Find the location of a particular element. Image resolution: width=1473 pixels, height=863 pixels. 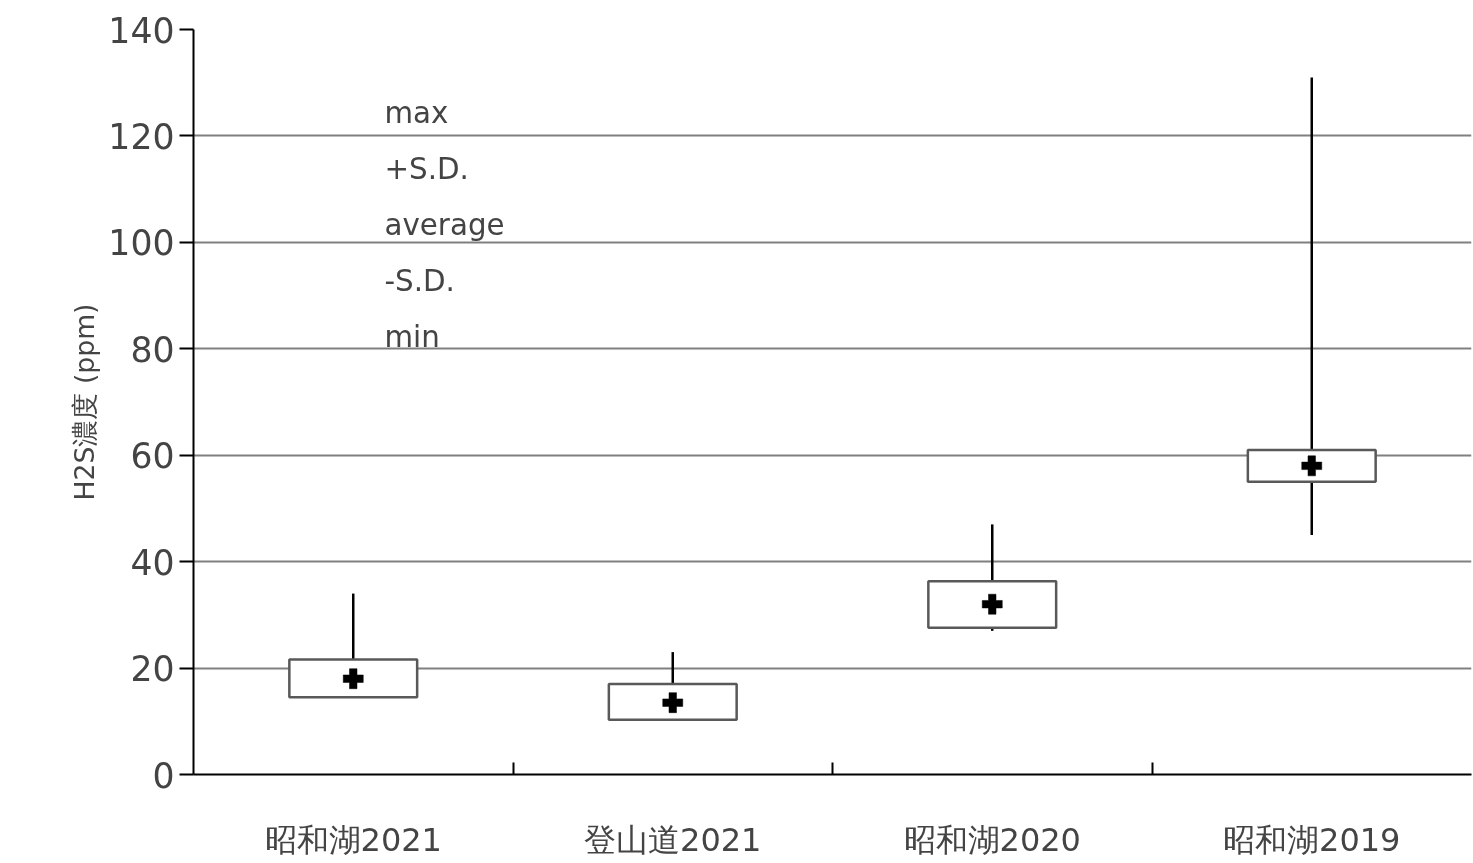

x-tick-label: 昭和湖2019 is located at coordinates (1312, 839).